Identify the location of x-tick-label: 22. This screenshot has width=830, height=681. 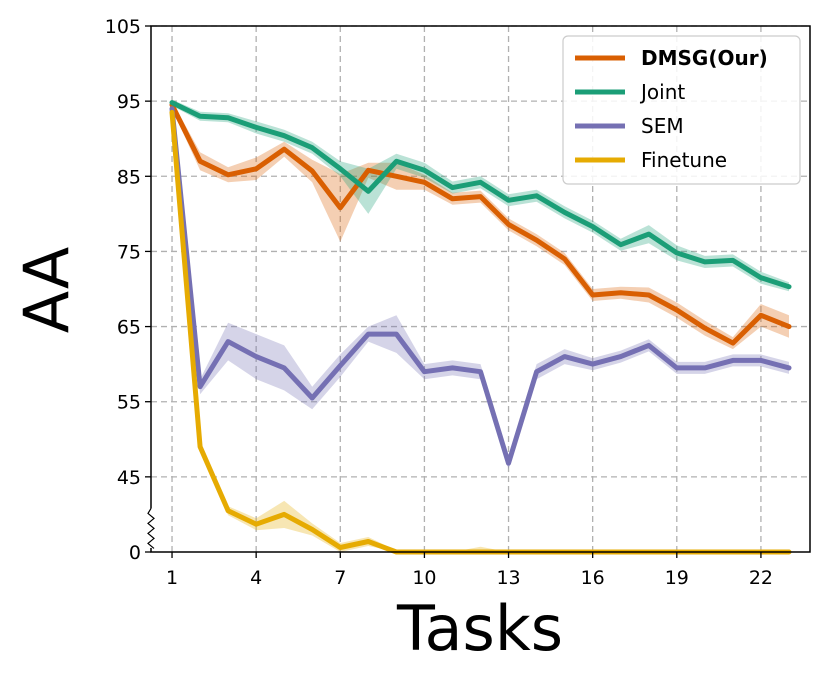
(761, 578).